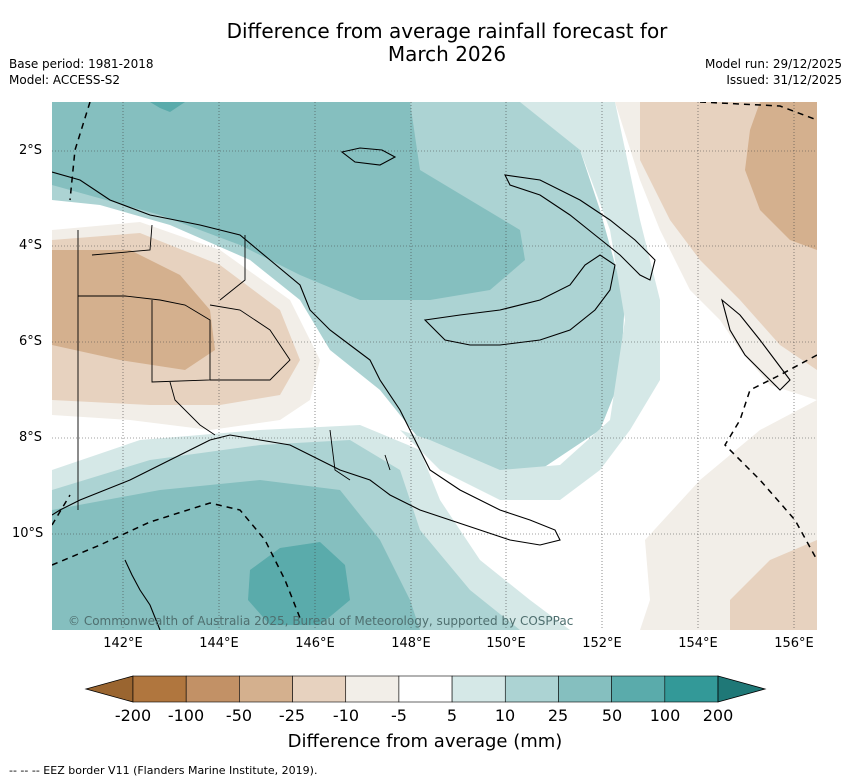  I want to click on lon-label-6: 152°E, so click(602, 643).